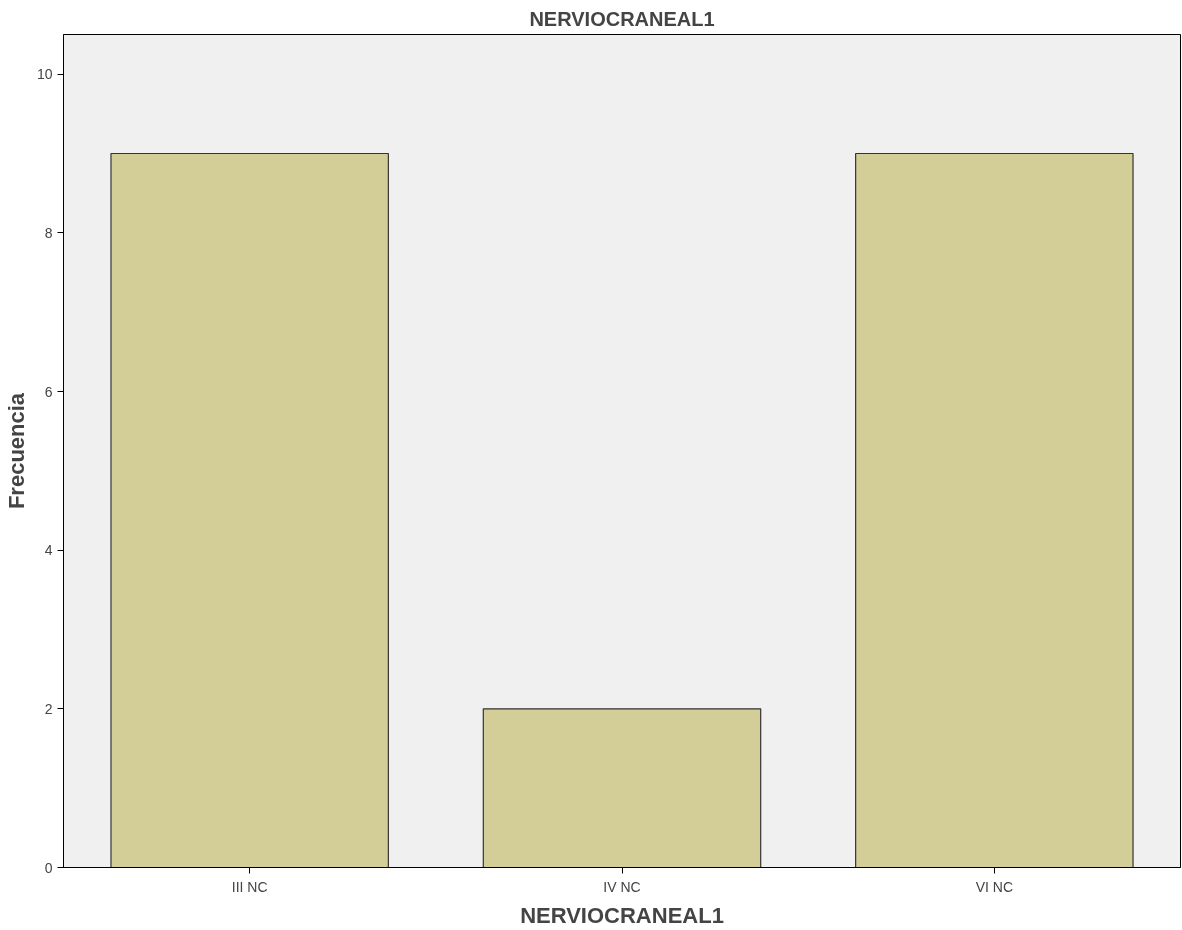  What do you see at coordinates (44, 74) in the screenshot?
I see `y-tick-label: 10` at bounding box center [44, 74].